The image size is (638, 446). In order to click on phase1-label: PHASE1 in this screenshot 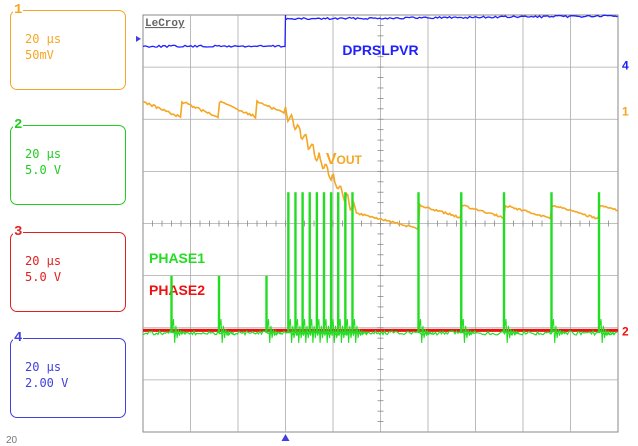, I will do `click(177, 258)`.